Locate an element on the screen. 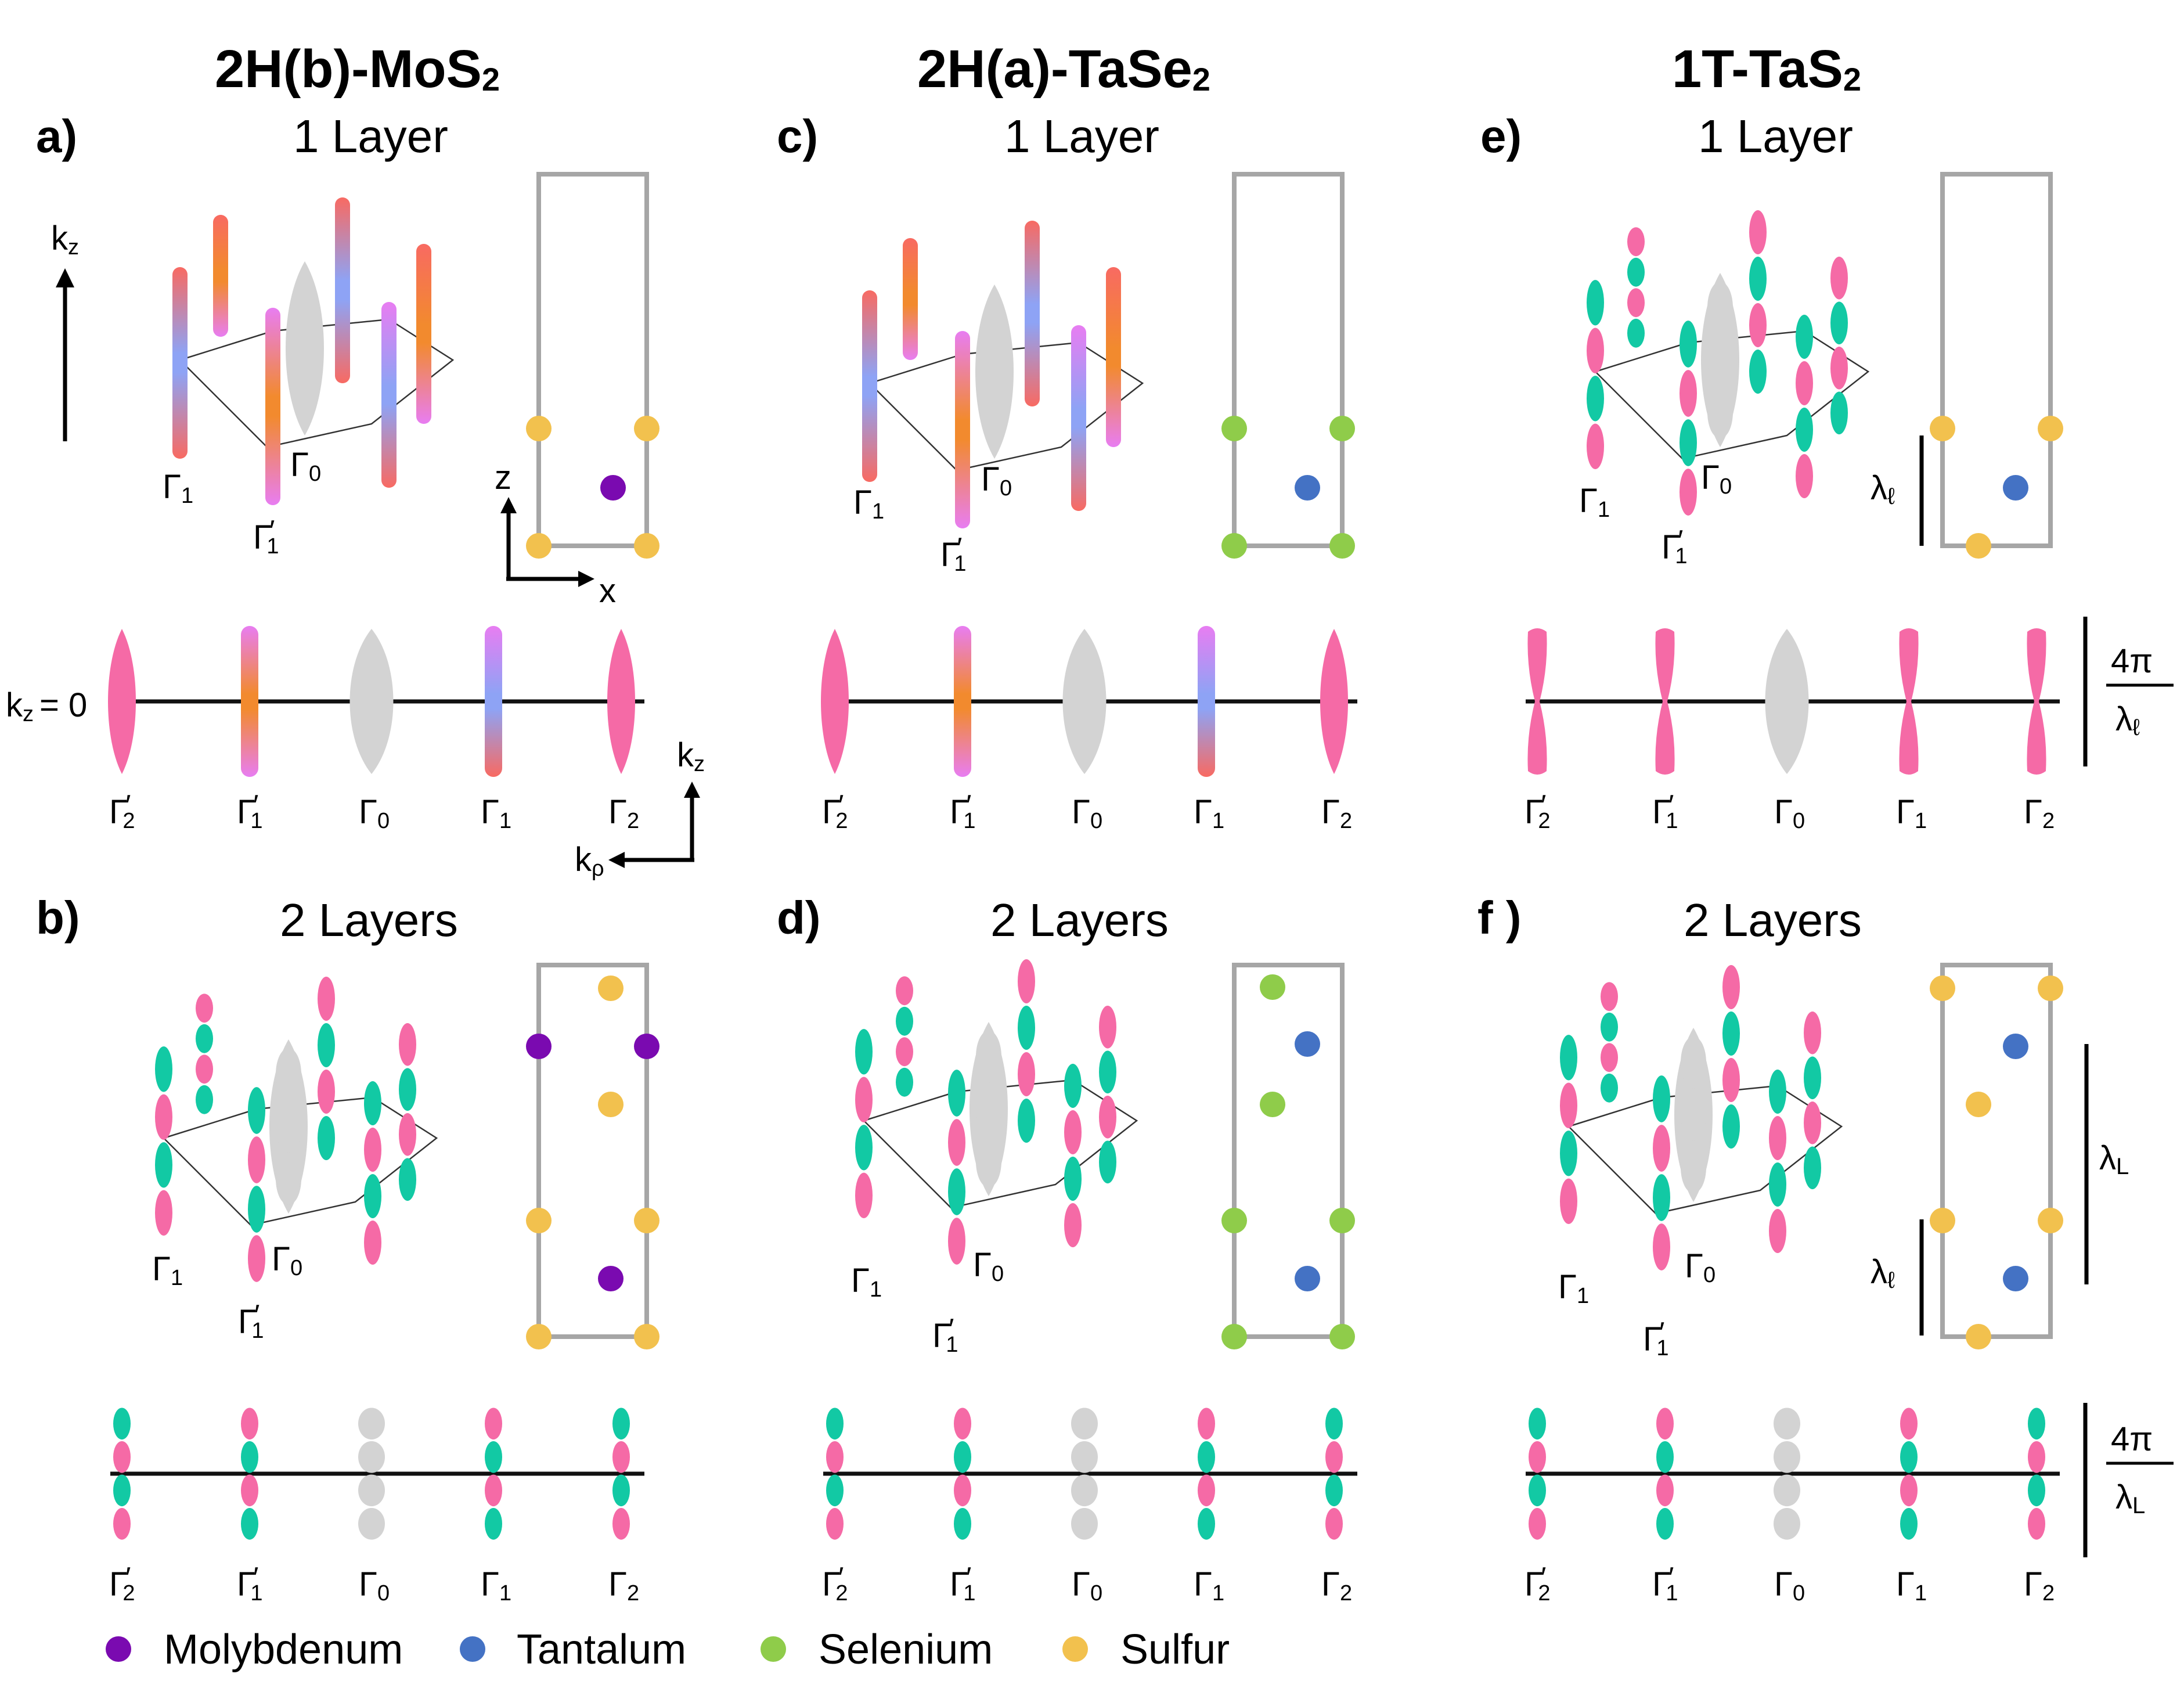  a-gamma0-spindle is located at coordinates (305, 348).